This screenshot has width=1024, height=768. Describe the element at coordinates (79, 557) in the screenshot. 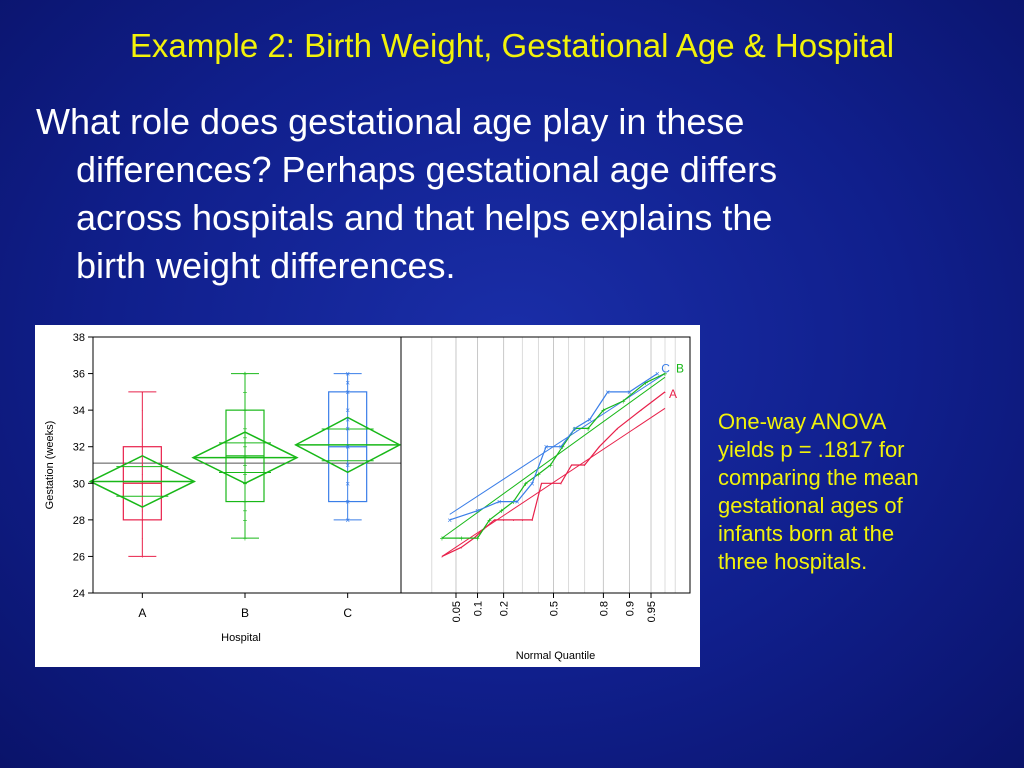

I see `y-tick-label: 26` at that location.